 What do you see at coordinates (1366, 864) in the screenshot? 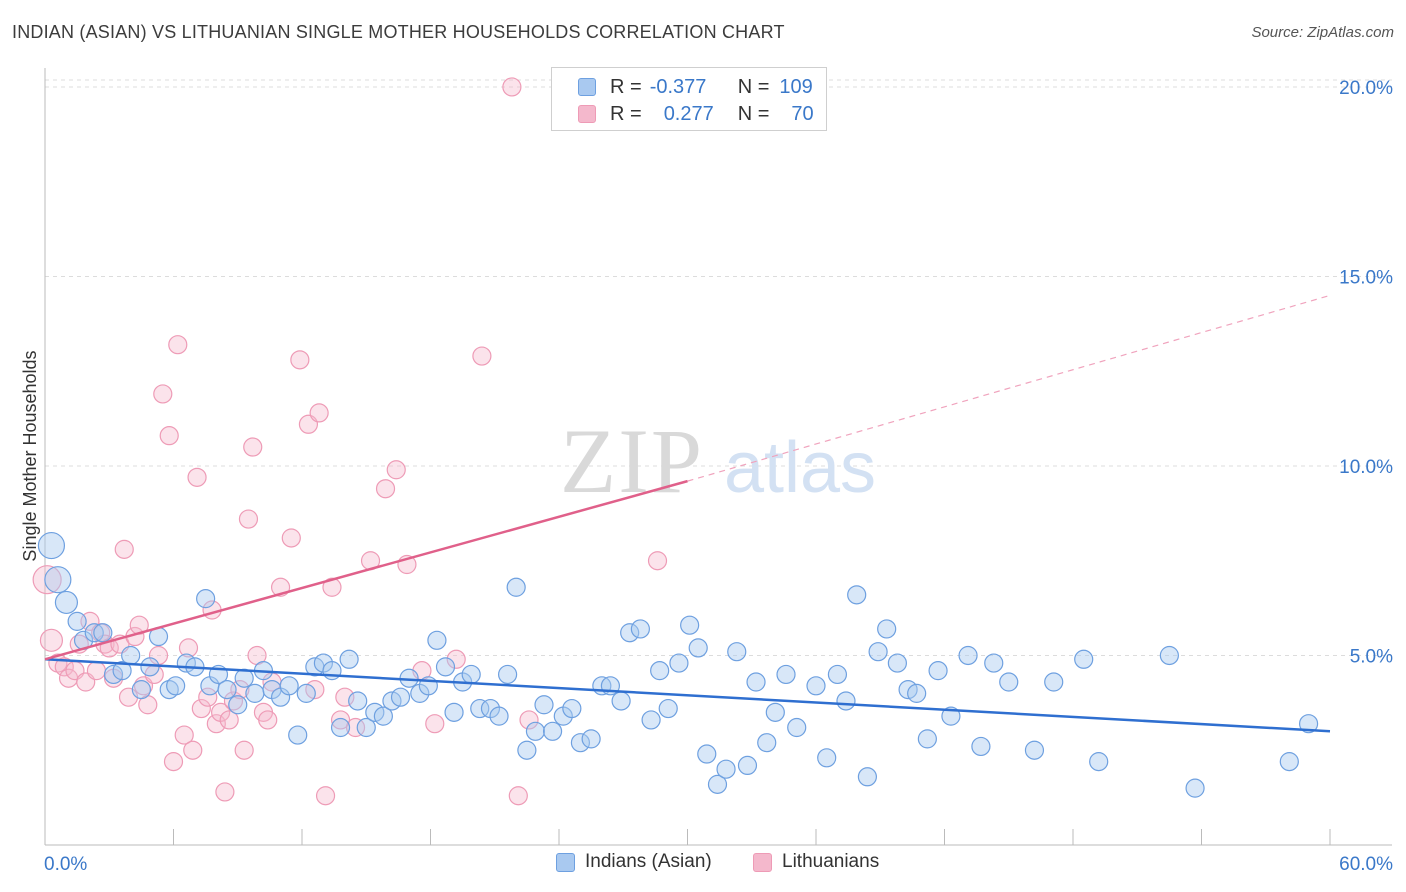
I see `x-tick-label-max: 60.0%` at bounding box center [1366, 864].